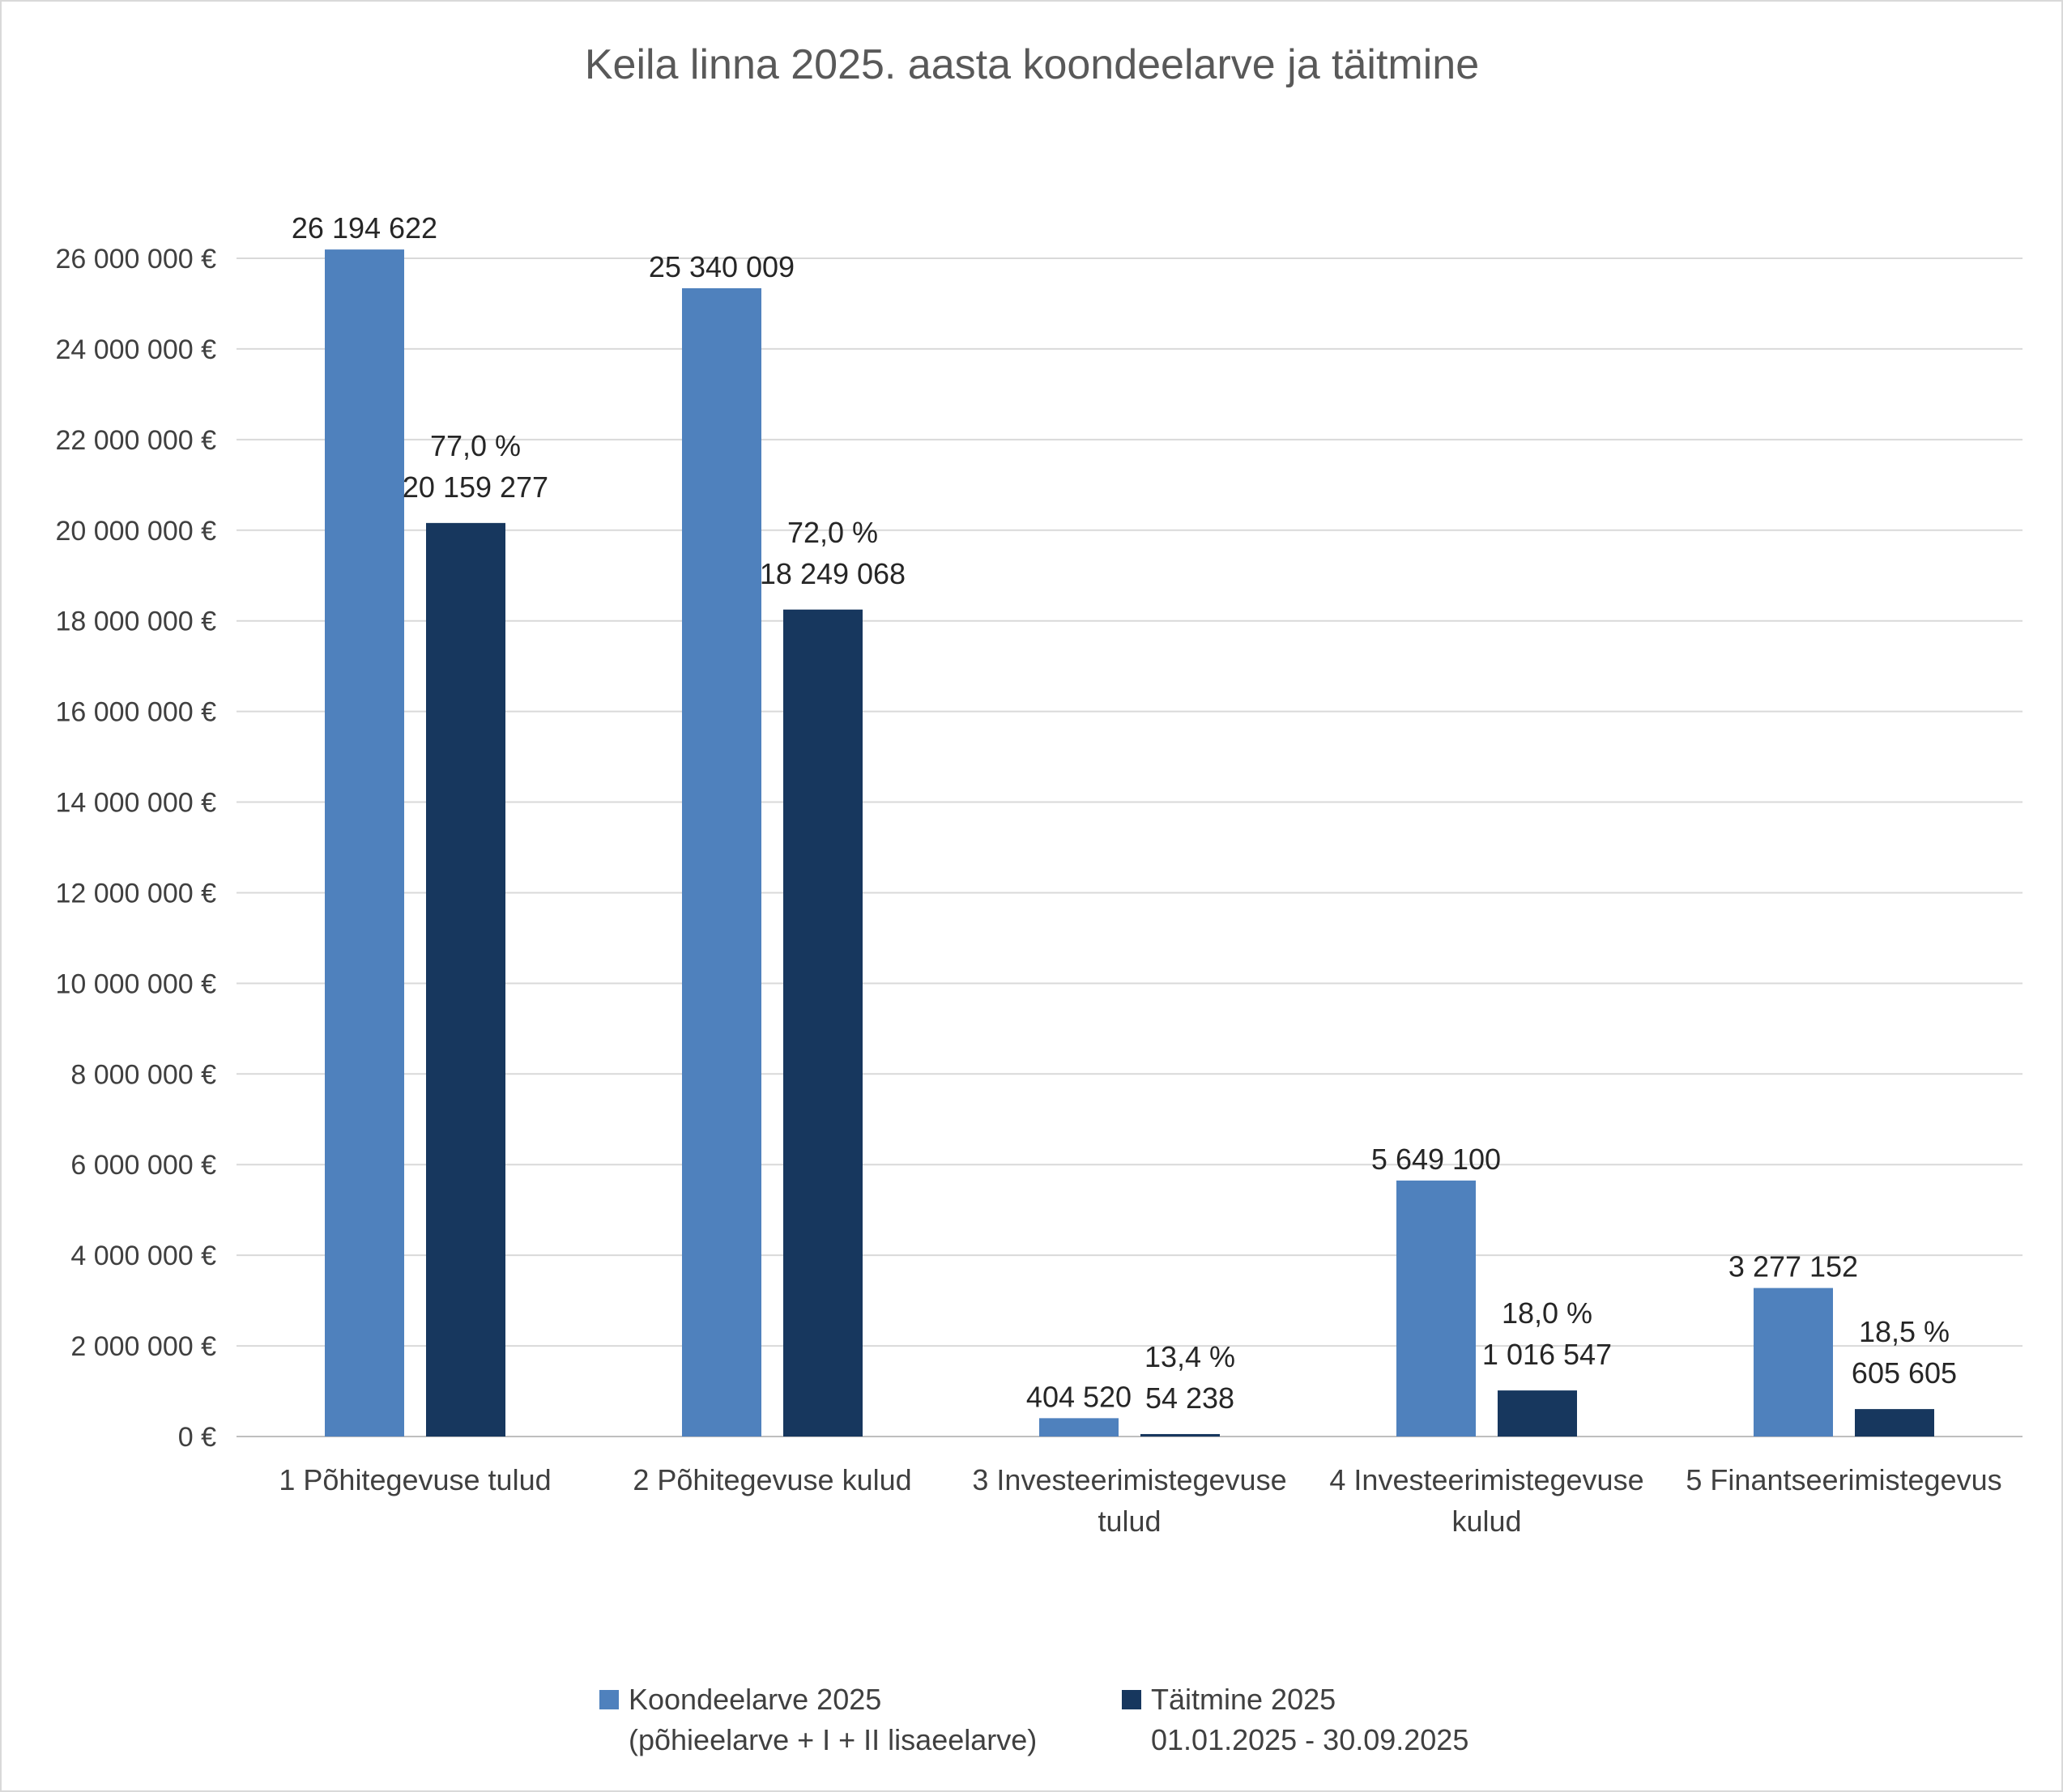  I want to click on data-label-budget: 3 277 152, so click(1793, 1266).